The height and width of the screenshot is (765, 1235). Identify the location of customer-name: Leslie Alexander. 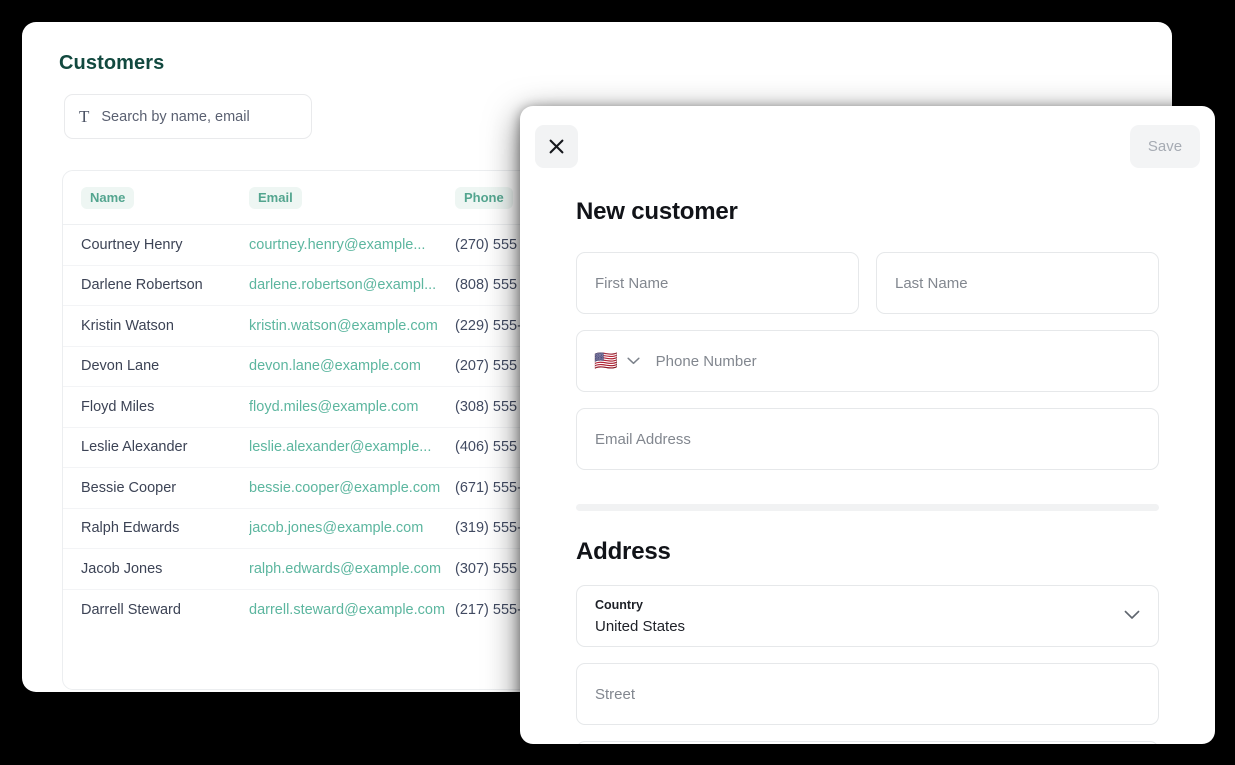
(134, 447).